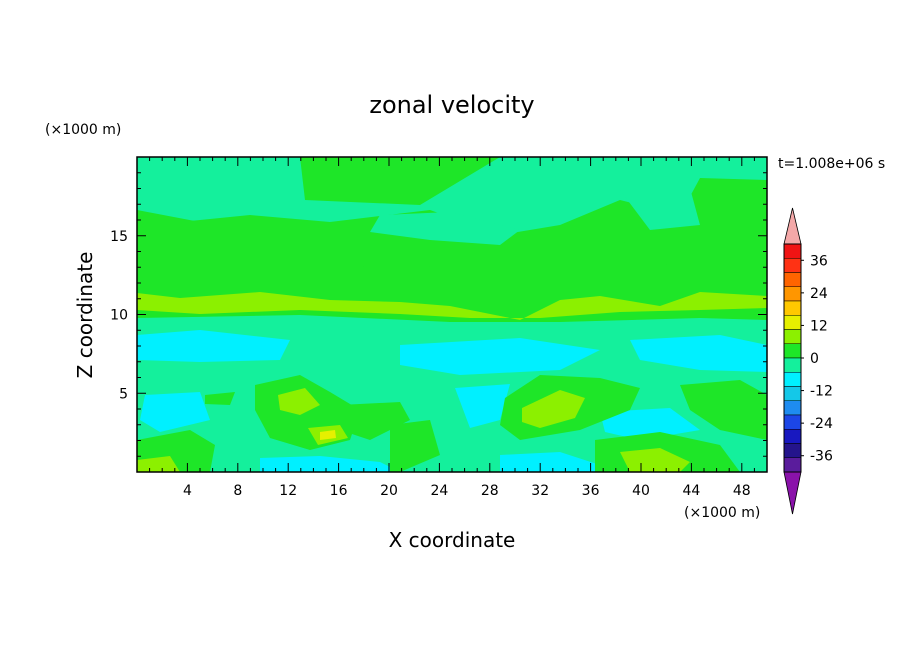 The width and height of the screenshot is (904, 654). What do you see at coordinates (288, 491) in the screenshot?
I see `x-tick-label: 12` at bounding box center [288, 491].